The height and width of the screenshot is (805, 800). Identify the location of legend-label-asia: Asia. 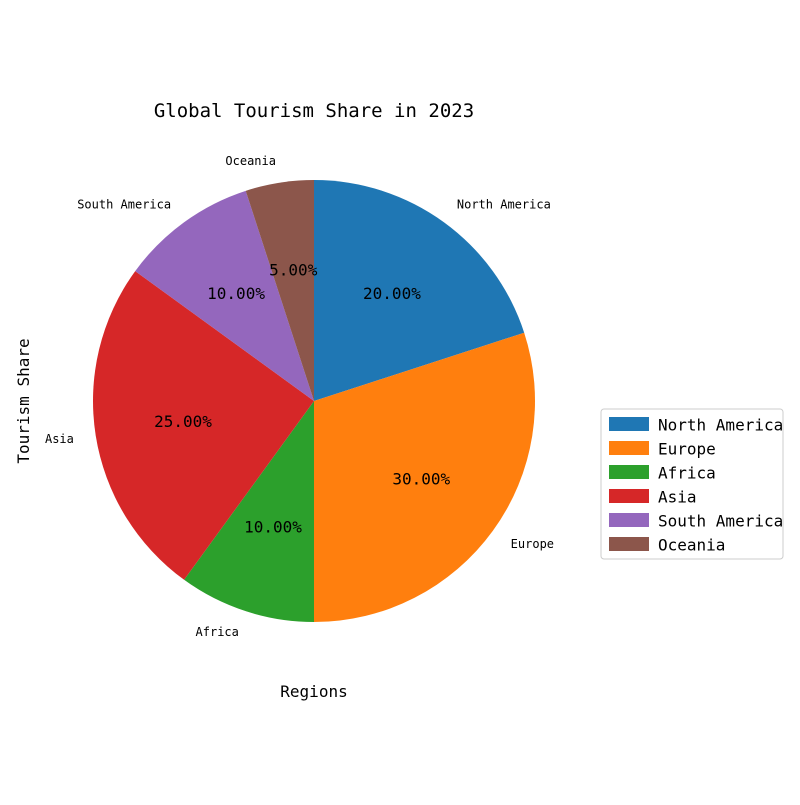
(677, 497).